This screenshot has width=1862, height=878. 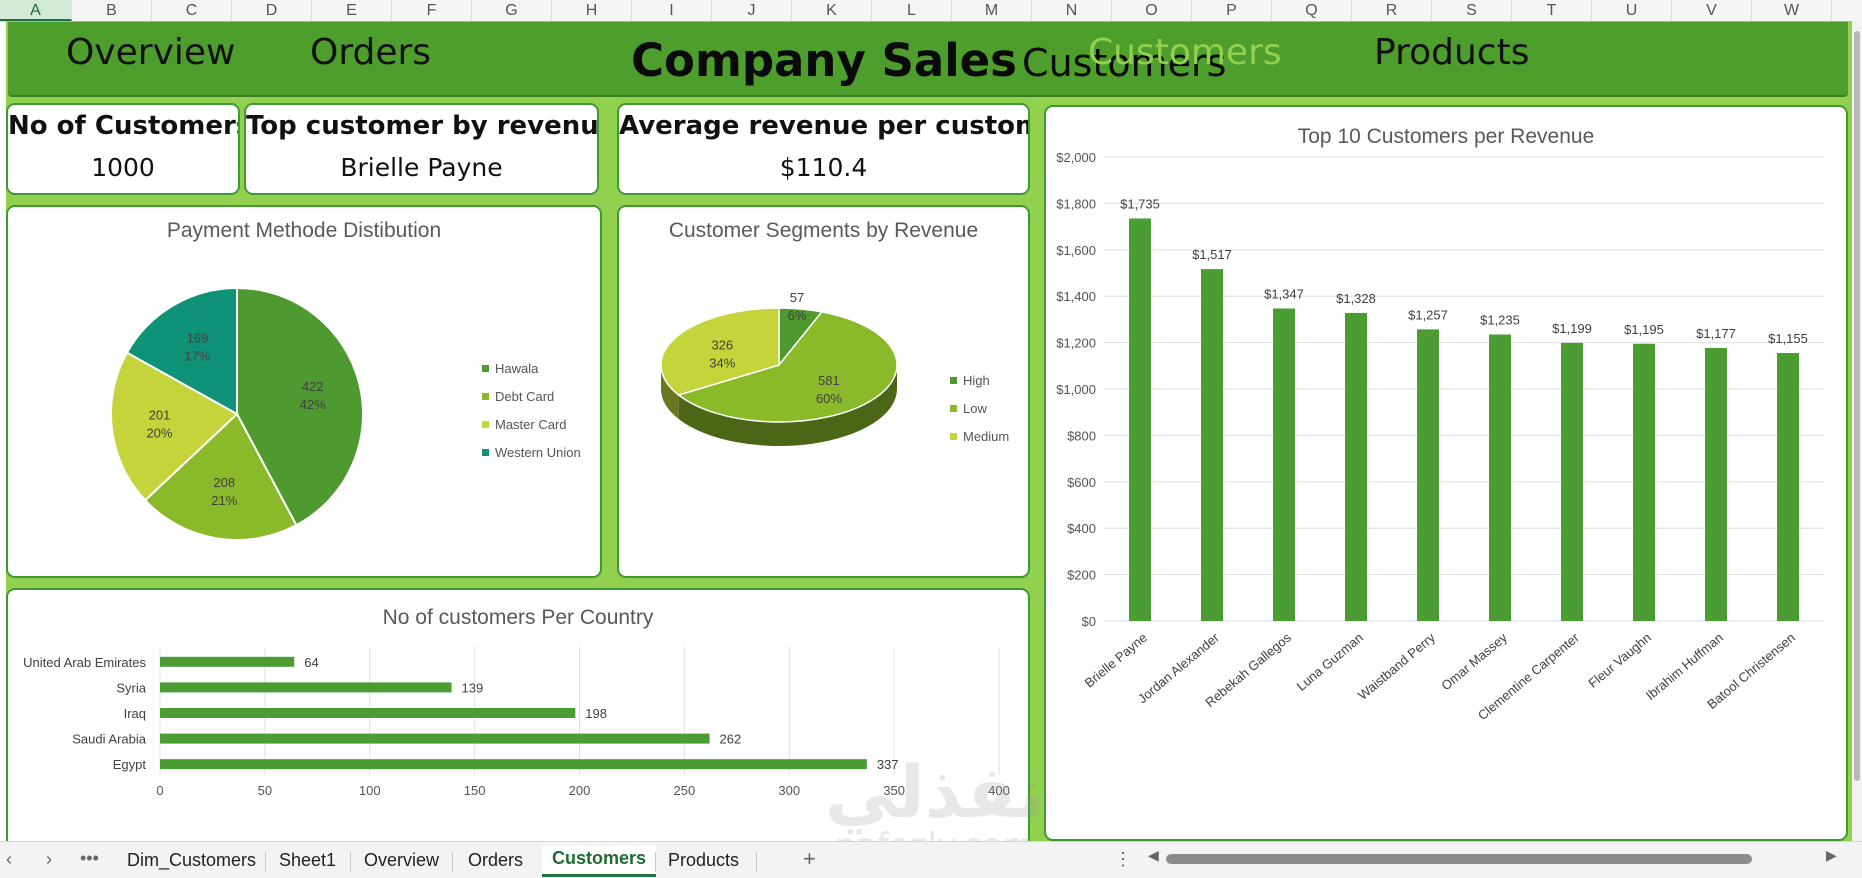 What do you see at coordinates (992, 10) in the screenshot?
I see `column-header: M` at bounding box center [992, 10].